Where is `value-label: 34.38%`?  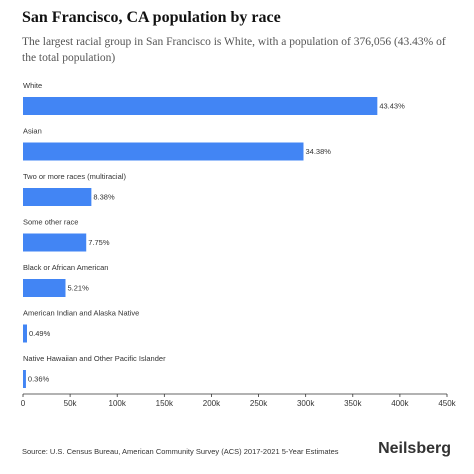 value-label: 34.38% is located at coordinates (318, 151).